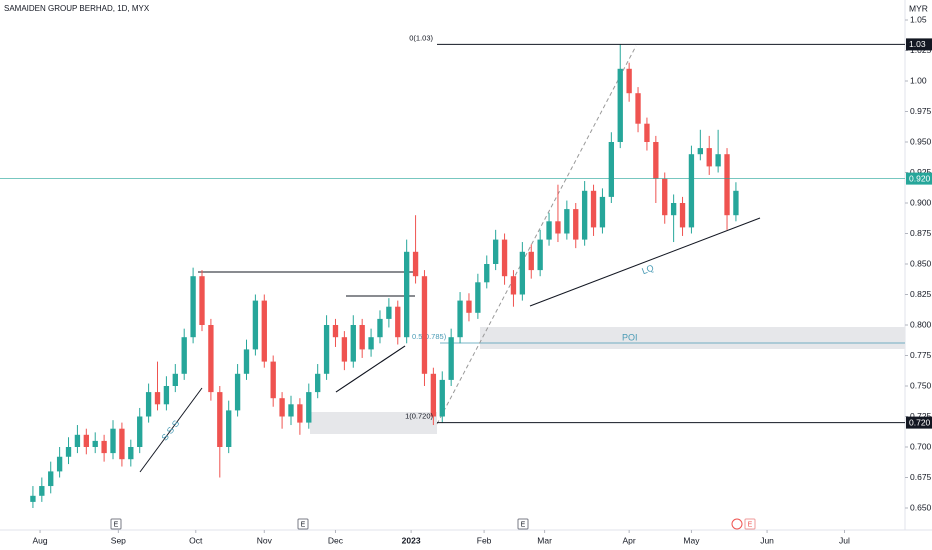 The height and width of the screenshot is (550, 932). Describe the element at coordinates (419, 416) in the screenshot. I see `level-text: 1(0.720)` at that location.